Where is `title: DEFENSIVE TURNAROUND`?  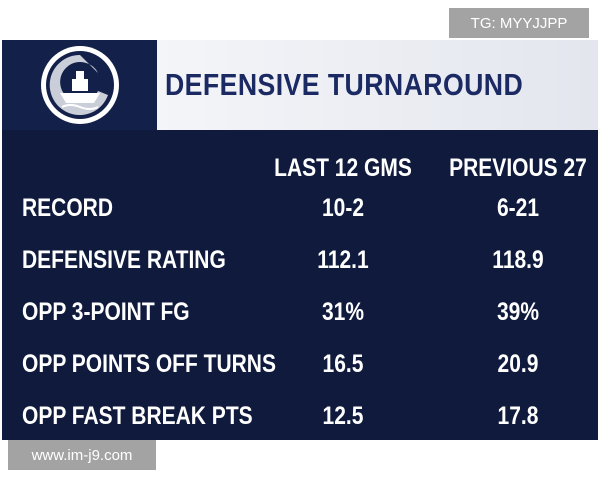 title: DEFENSIVE TURNAROUND is located at coordinates (344, 84).